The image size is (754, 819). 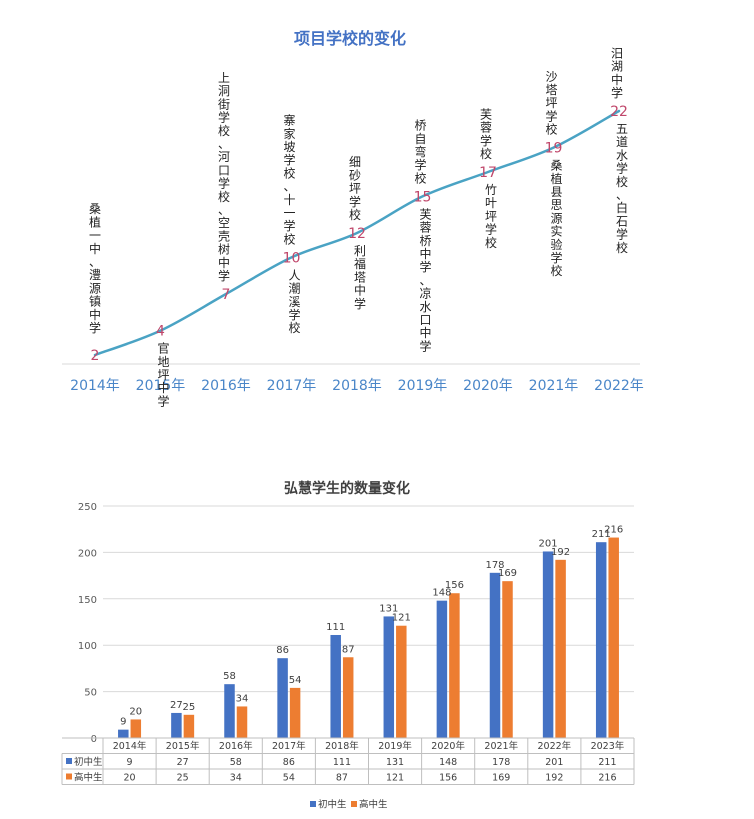 I want to click on x-category-label: 2014年, so click(x=130, y=746).